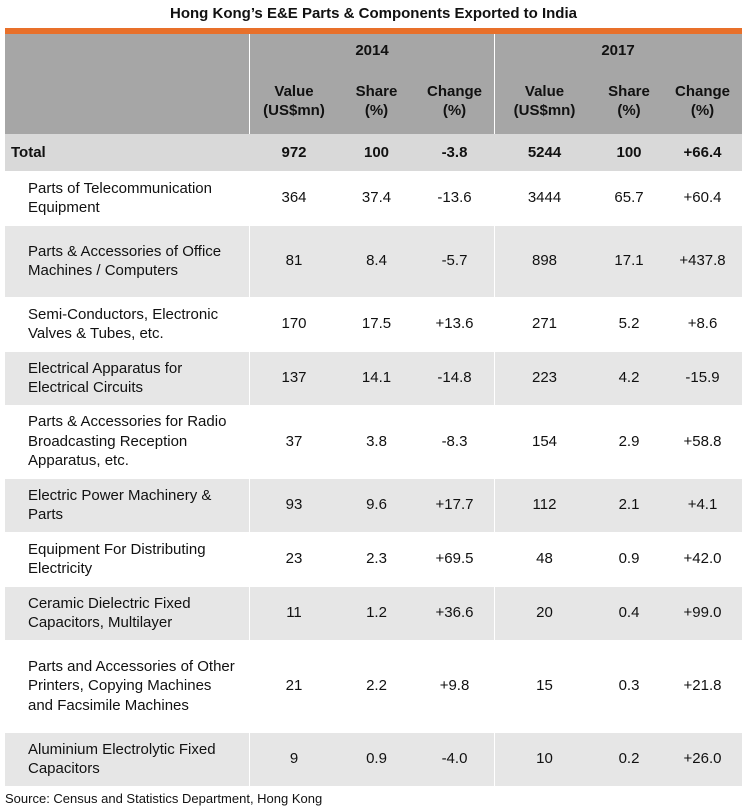 The image size is (747, 810). What do you see at coordinates (629, 686) in the screenshot?
I see `data-cell: 0.3` at bounding box center [629, 686].